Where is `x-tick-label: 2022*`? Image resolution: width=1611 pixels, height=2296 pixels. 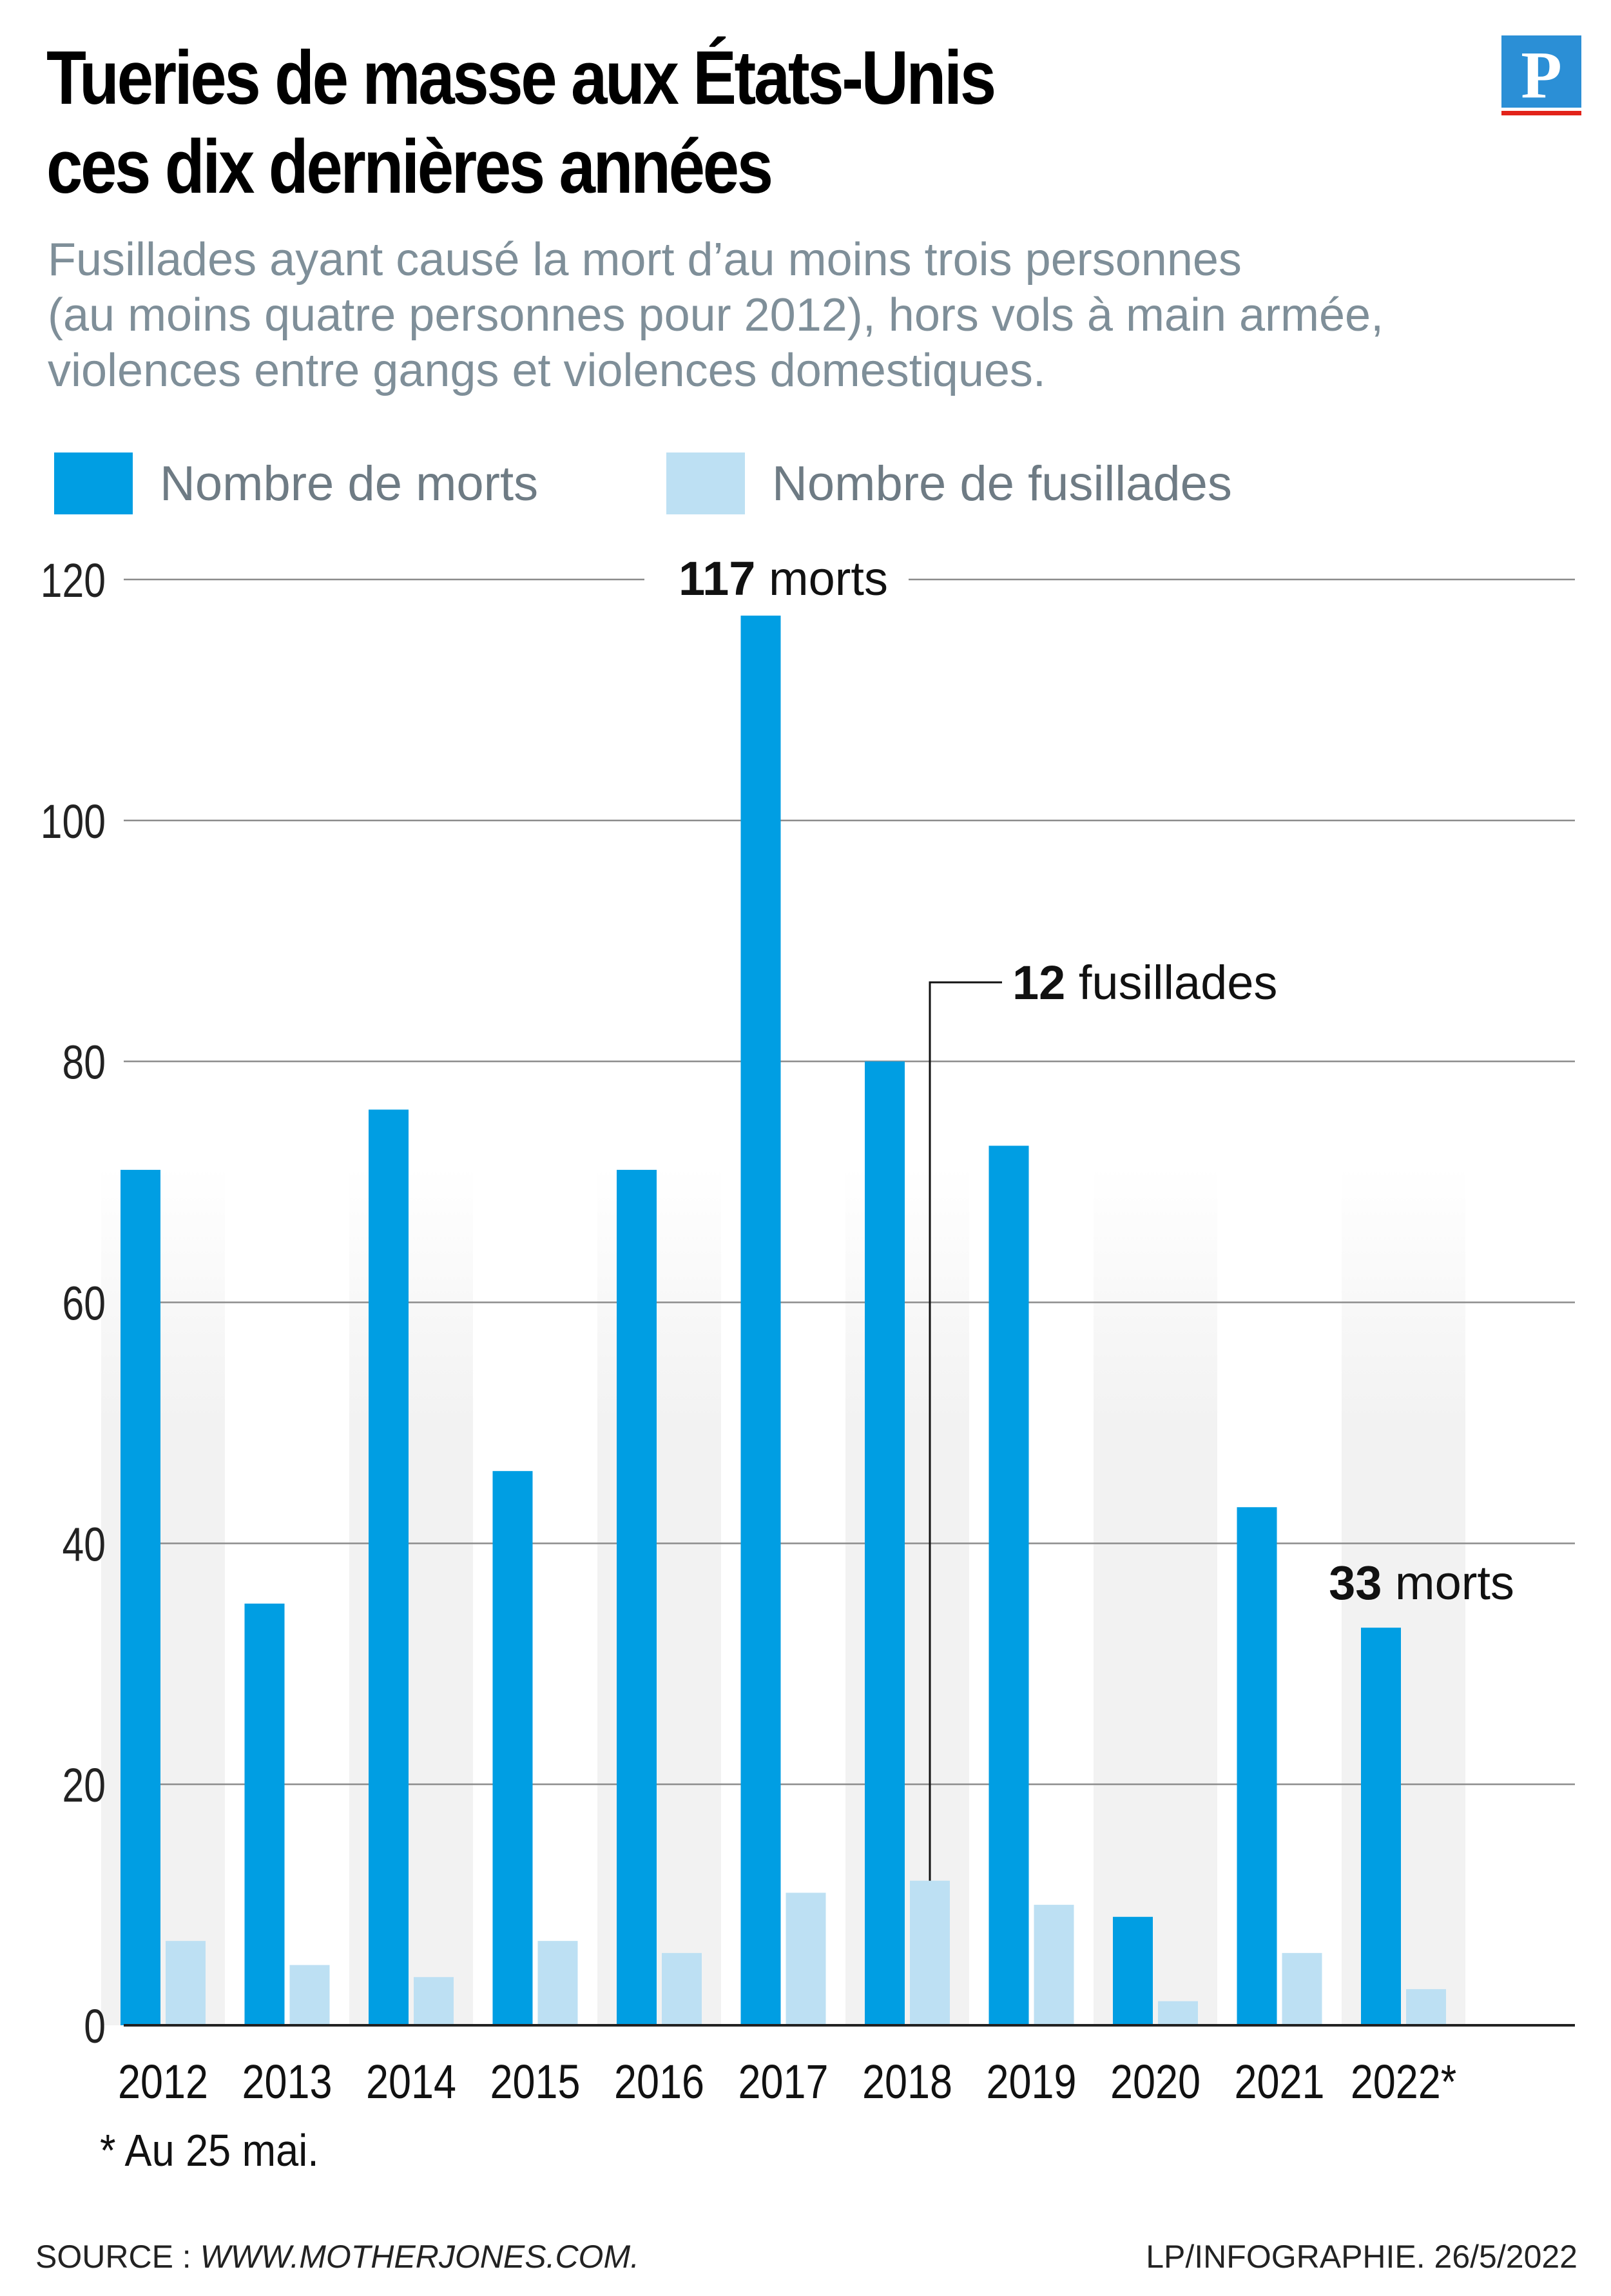
x-tick-label: 2022* is located at coordinates (1403, 2081).